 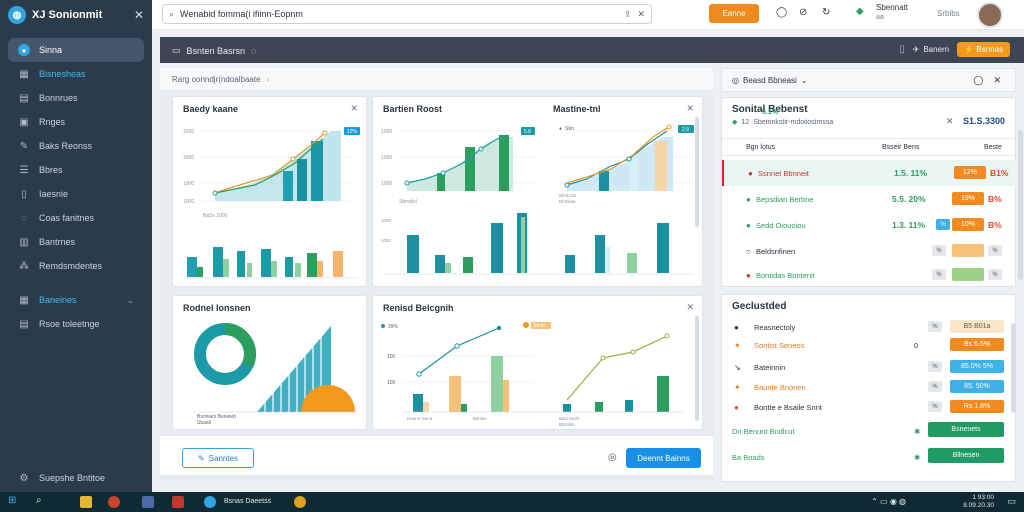 What do you see at coordinates (300, 502) in the screenshot?
I see `chrome-icon` at bounding box center [300, 502].